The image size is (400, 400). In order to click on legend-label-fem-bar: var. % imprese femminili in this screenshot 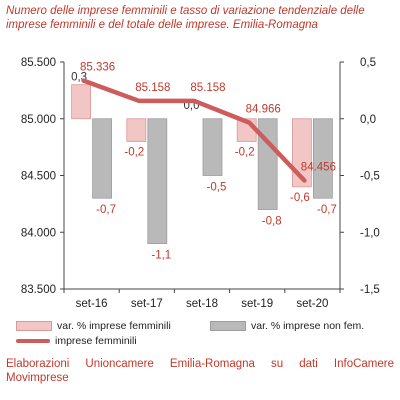, I will do `click(114, 326)`.